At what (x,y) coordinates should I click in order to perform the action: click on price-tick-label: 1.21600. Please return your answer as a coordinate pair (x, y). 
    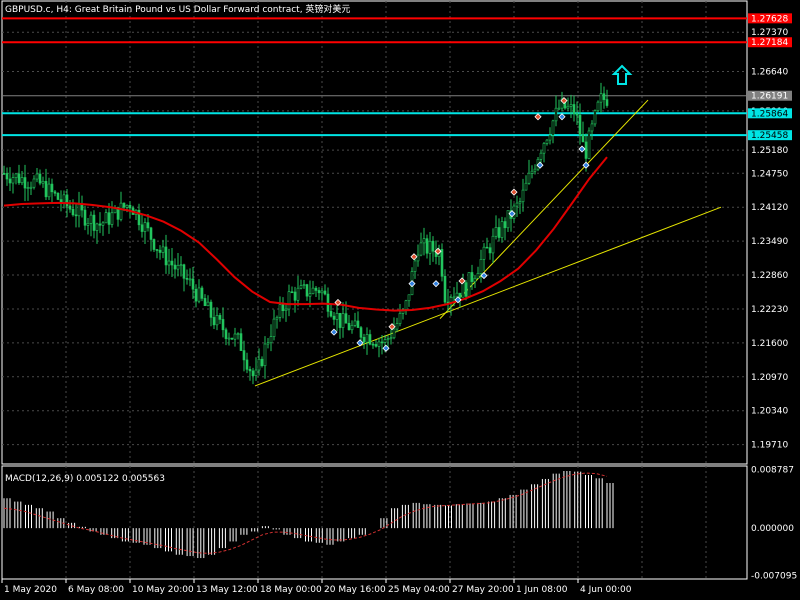
    Looking at the image, I should click on (769, 344).